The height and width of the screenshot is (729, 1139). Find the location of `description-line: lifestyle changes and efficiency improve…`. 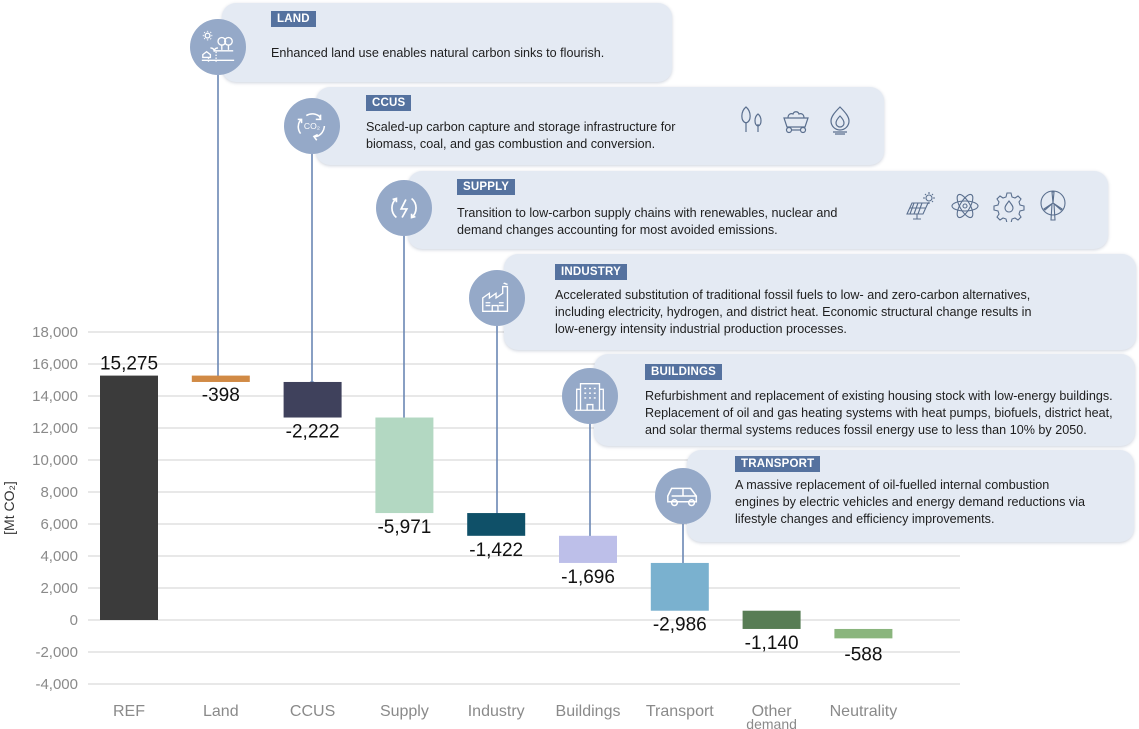

description-line: lifestyle changes and efficiency improve… is located at coordinates (865, 519).